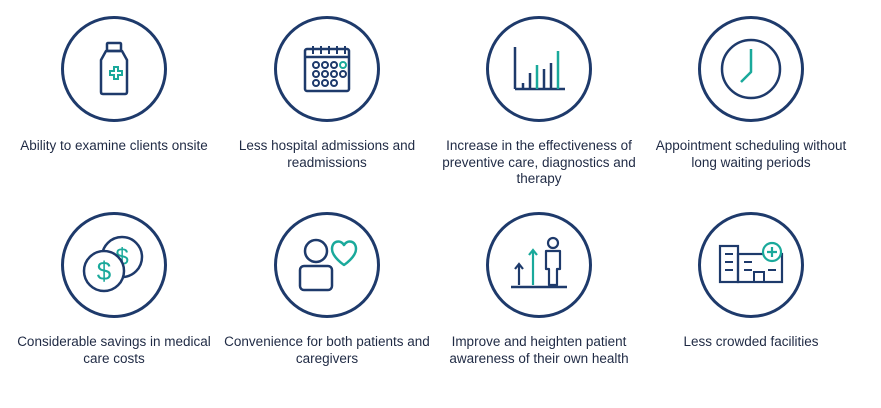 Image resolution: width=881 pixels, height=408 pixels. I want to click on benefit-less-crowded: Less crowded facilities, so click(751, 281).